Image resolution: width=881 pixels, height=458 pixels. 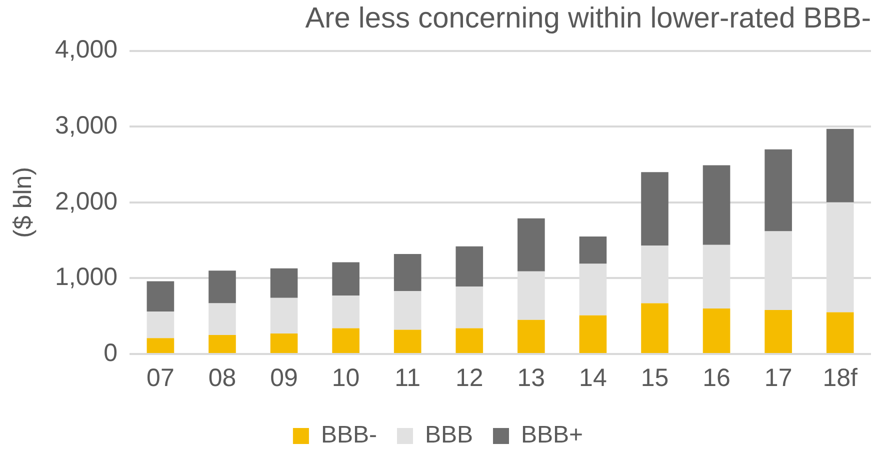 I want to click on chart-title: Are less concerning within lower-rated BBB-, so click(x=588, y=18).